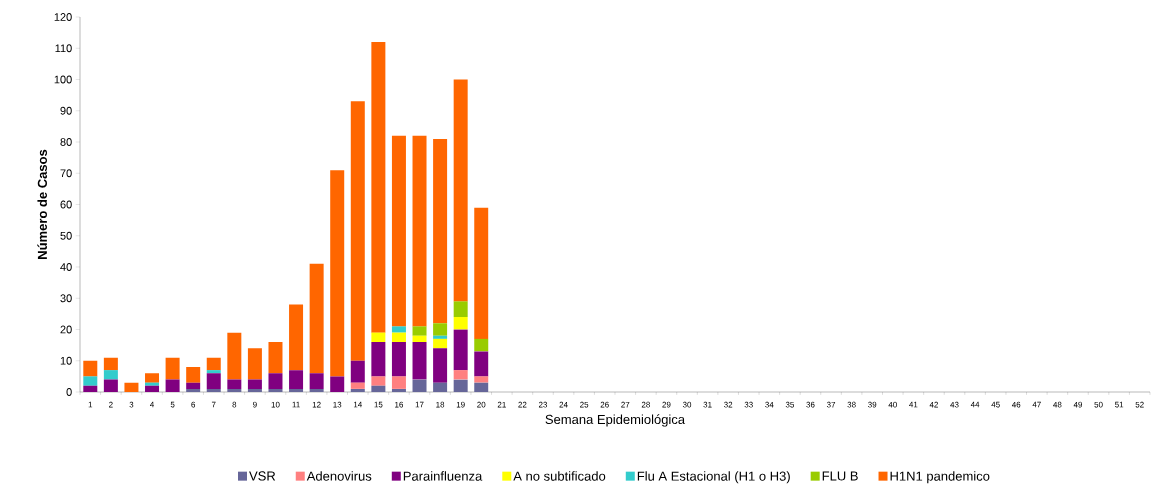 This screenshot has height=499, width=1153. What do you see at coordinates (501, 404) in the screenshot?
I see `x-tick-label: 21` at bounding box center [501, 404].